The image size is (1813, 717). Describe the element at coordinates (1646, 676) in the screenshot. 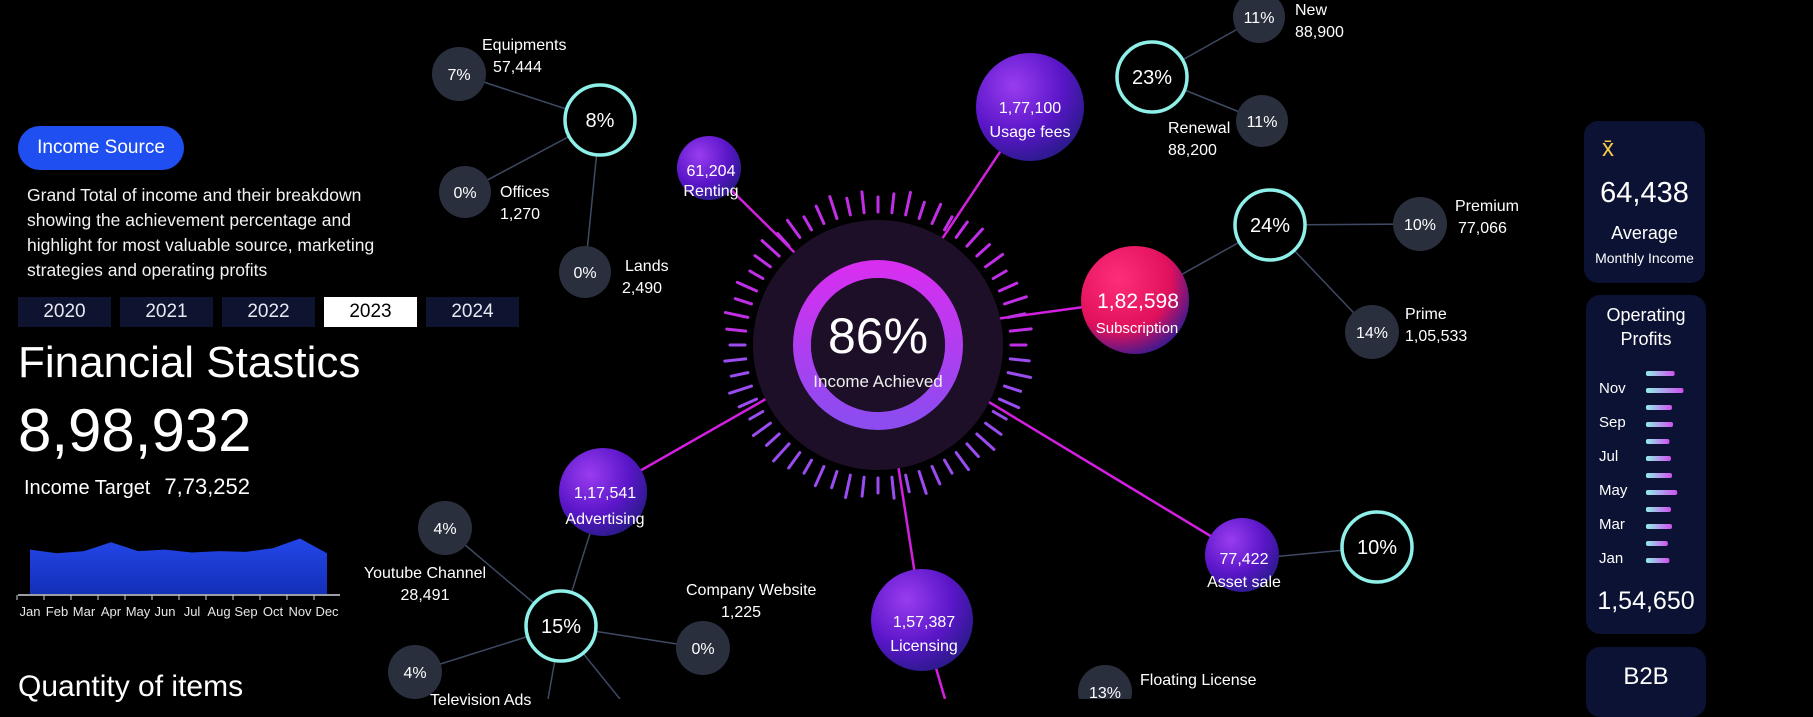

I see `b2b-title: B2B` at that location.